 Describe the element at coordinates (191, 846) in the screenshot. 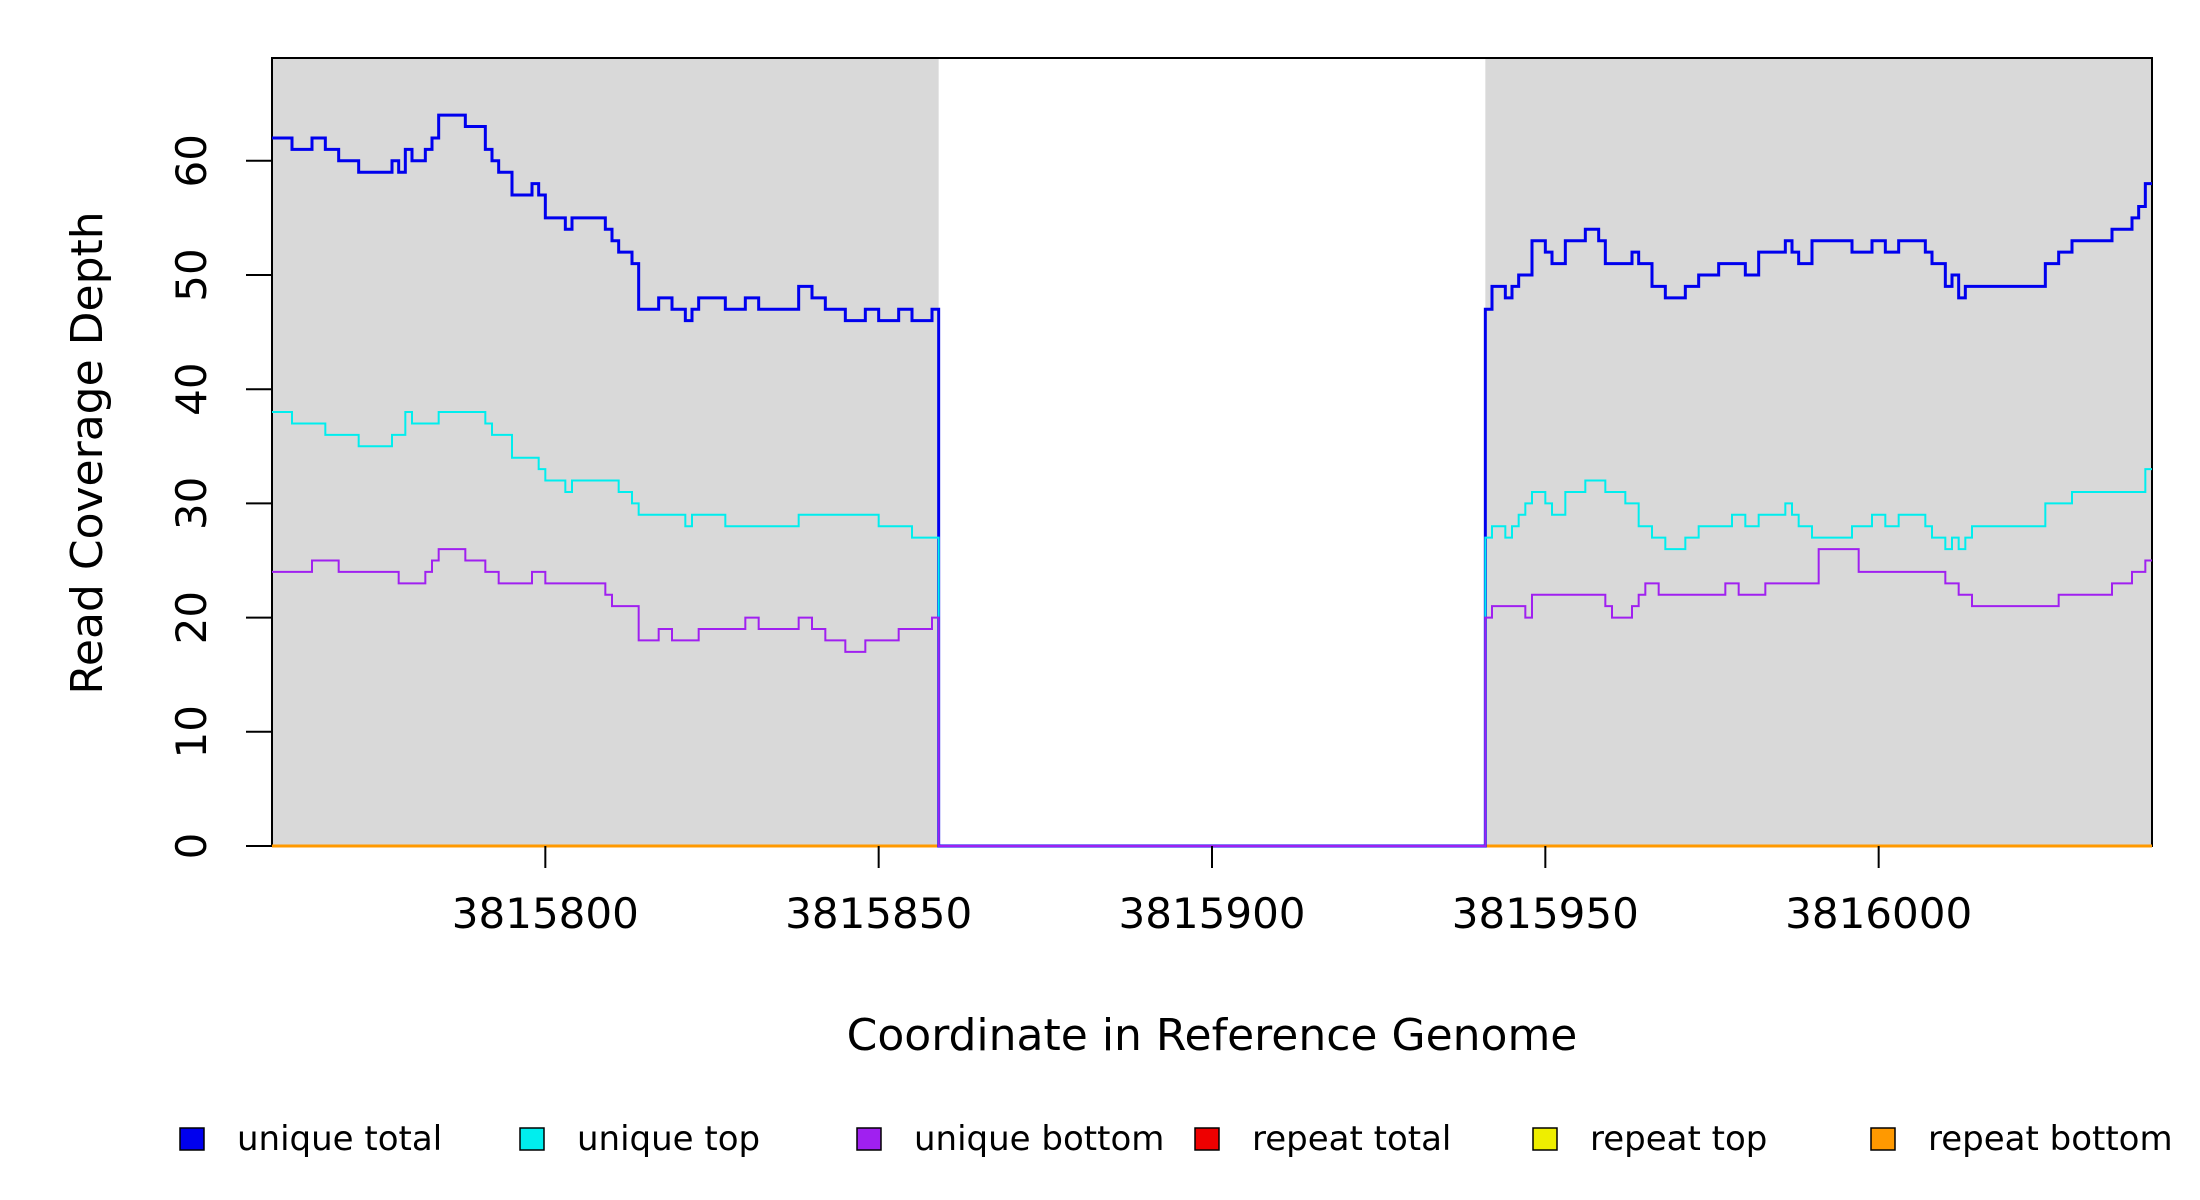

I see `y-tick-label: 0` at that location.